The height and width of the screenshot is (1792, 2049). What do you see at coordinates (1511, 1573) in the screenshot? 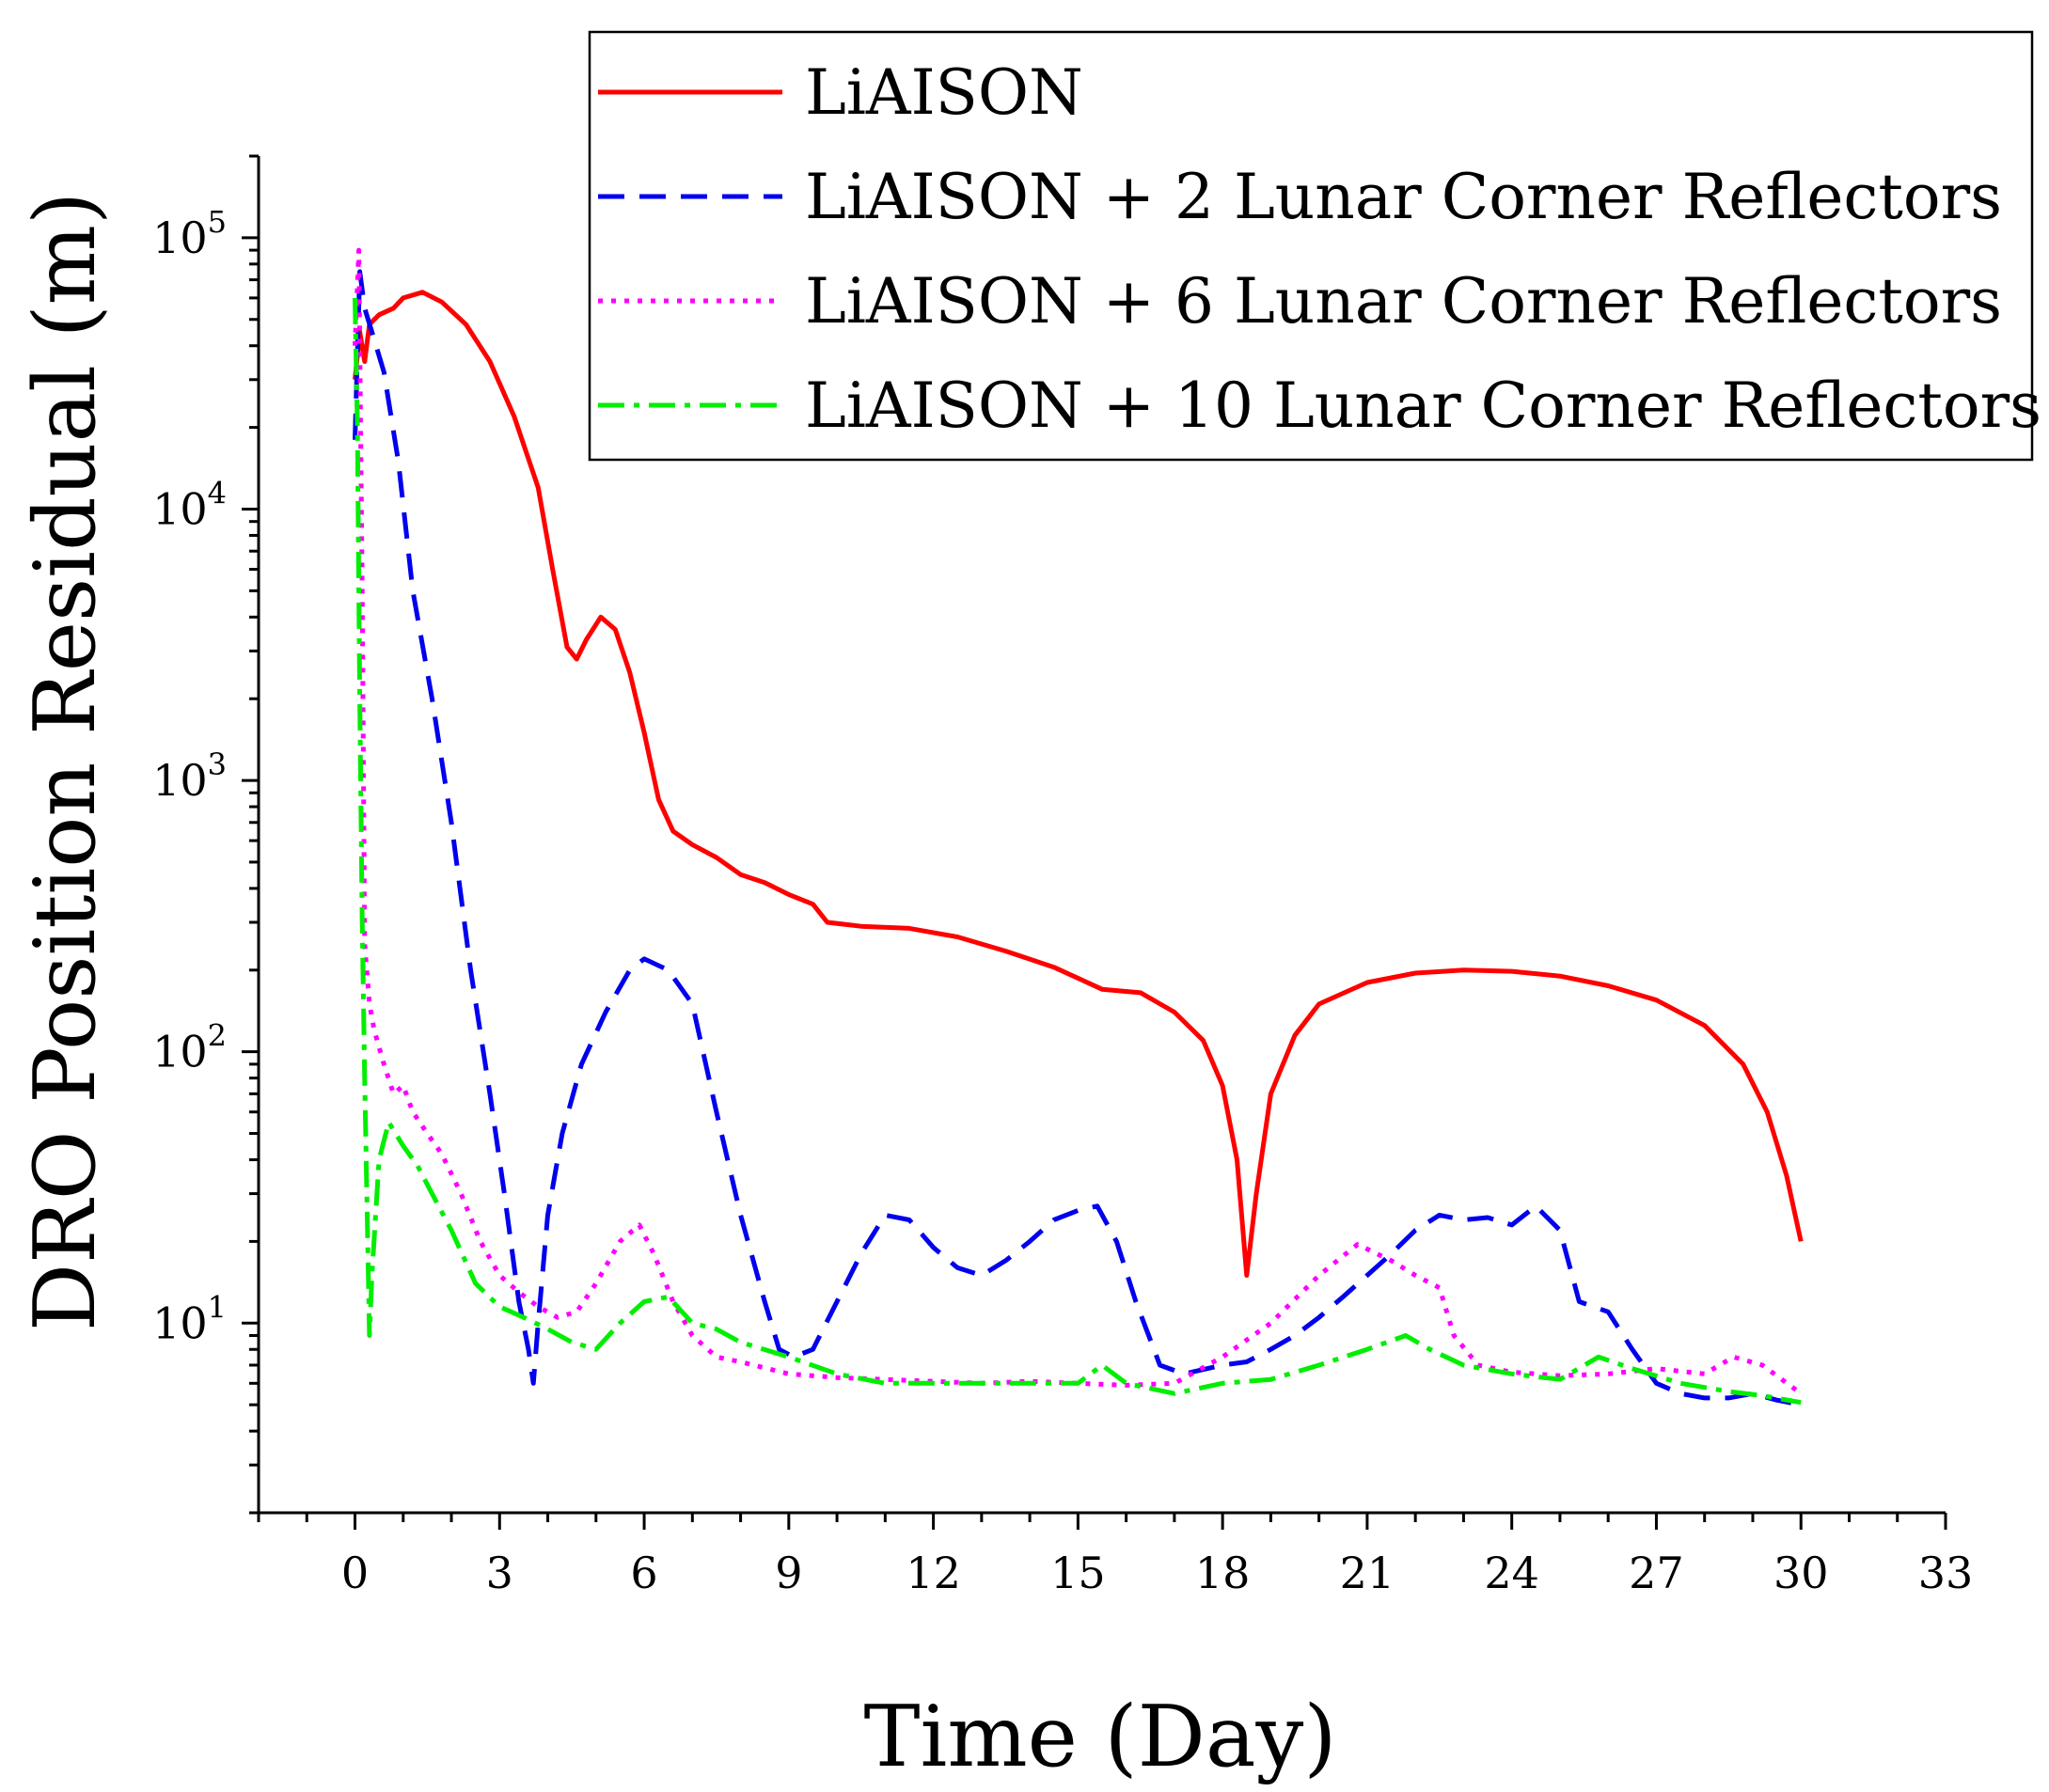
I see `x-tick-label: 24` at bounding box center [1511, 1573].